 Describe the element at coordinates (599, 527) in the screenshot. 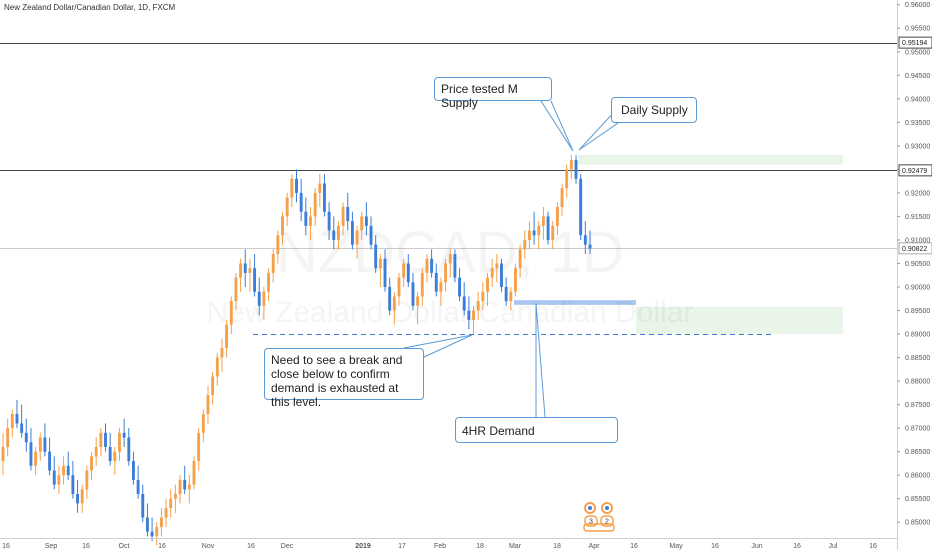

I see `event-group-outline` at that location.